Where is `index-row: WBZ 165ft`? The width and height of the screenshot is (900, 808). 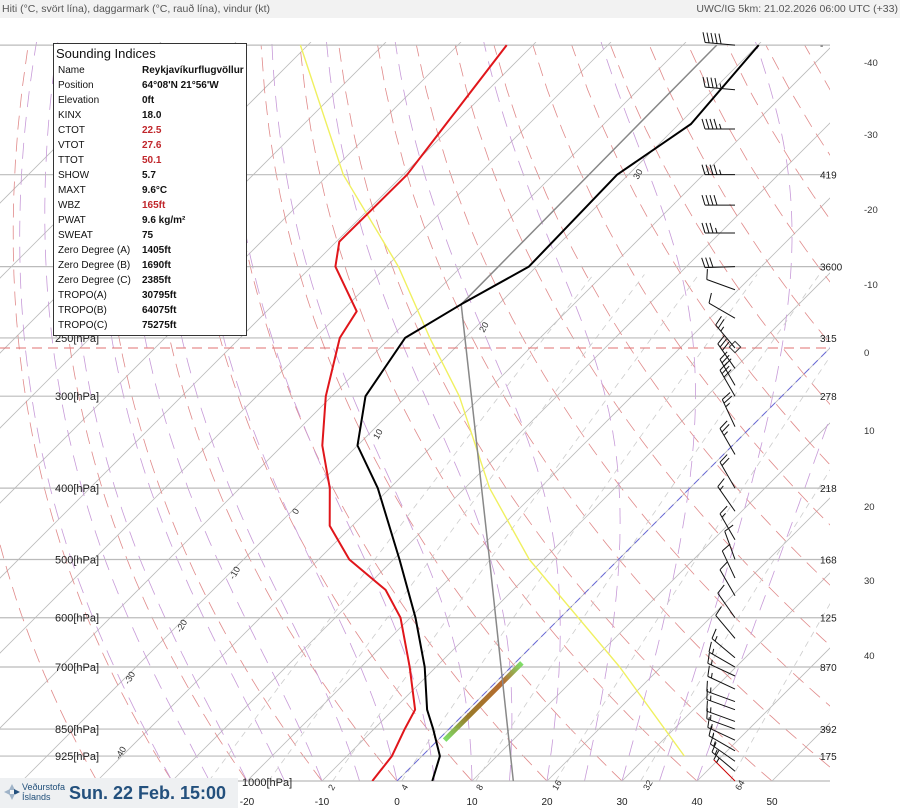 index-row: WBZ 165ft is located at coordinates (150, 205).